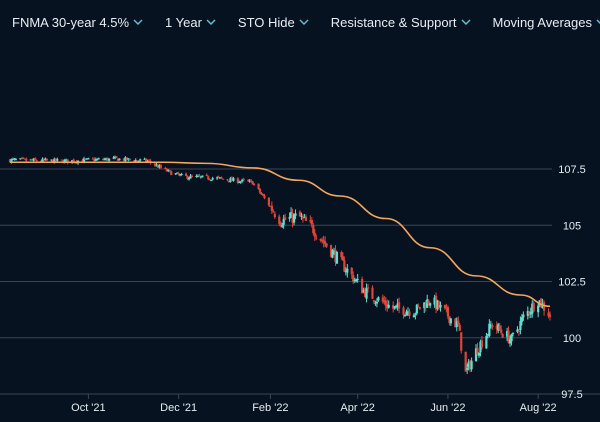 The height and width of the screenshot is (422, 600). What do you see at coordinates (572, 283) in the screenshot?
I see `y-tick-label: 102.5` at bounding box center [572, 283].